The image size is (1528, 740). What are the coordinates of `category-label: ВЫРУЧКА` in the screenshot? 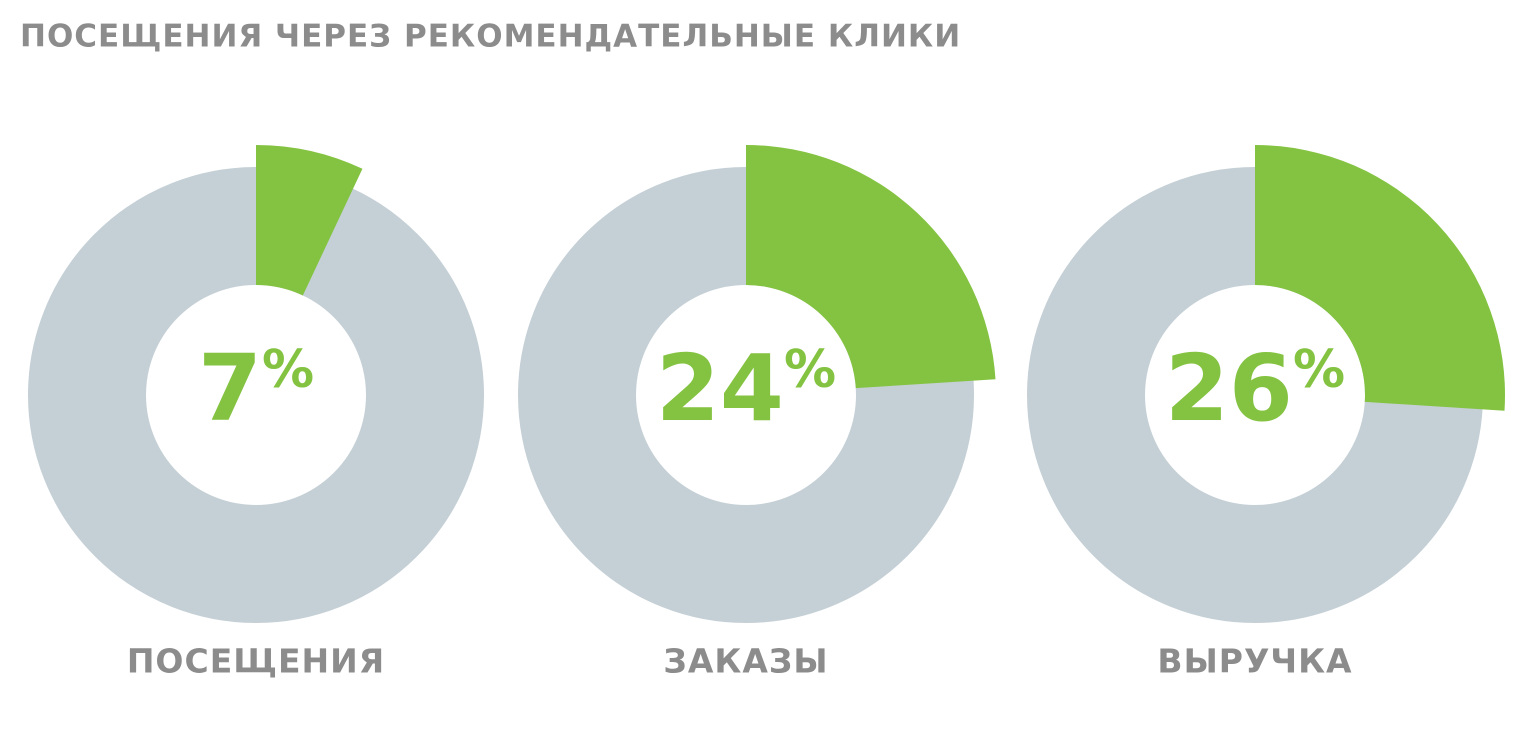 It's located at (1254, 661).